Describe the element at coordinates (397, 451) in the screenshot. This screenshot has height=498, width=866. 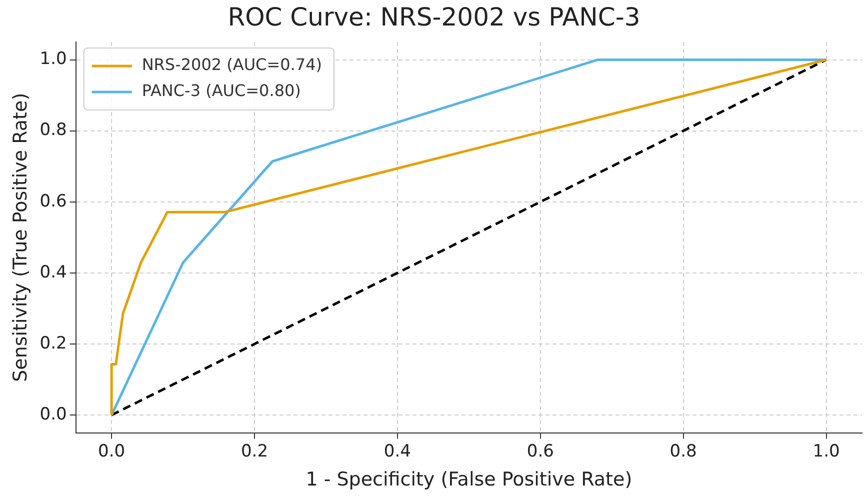
I see `x-tick-label: 0.4` at that location.